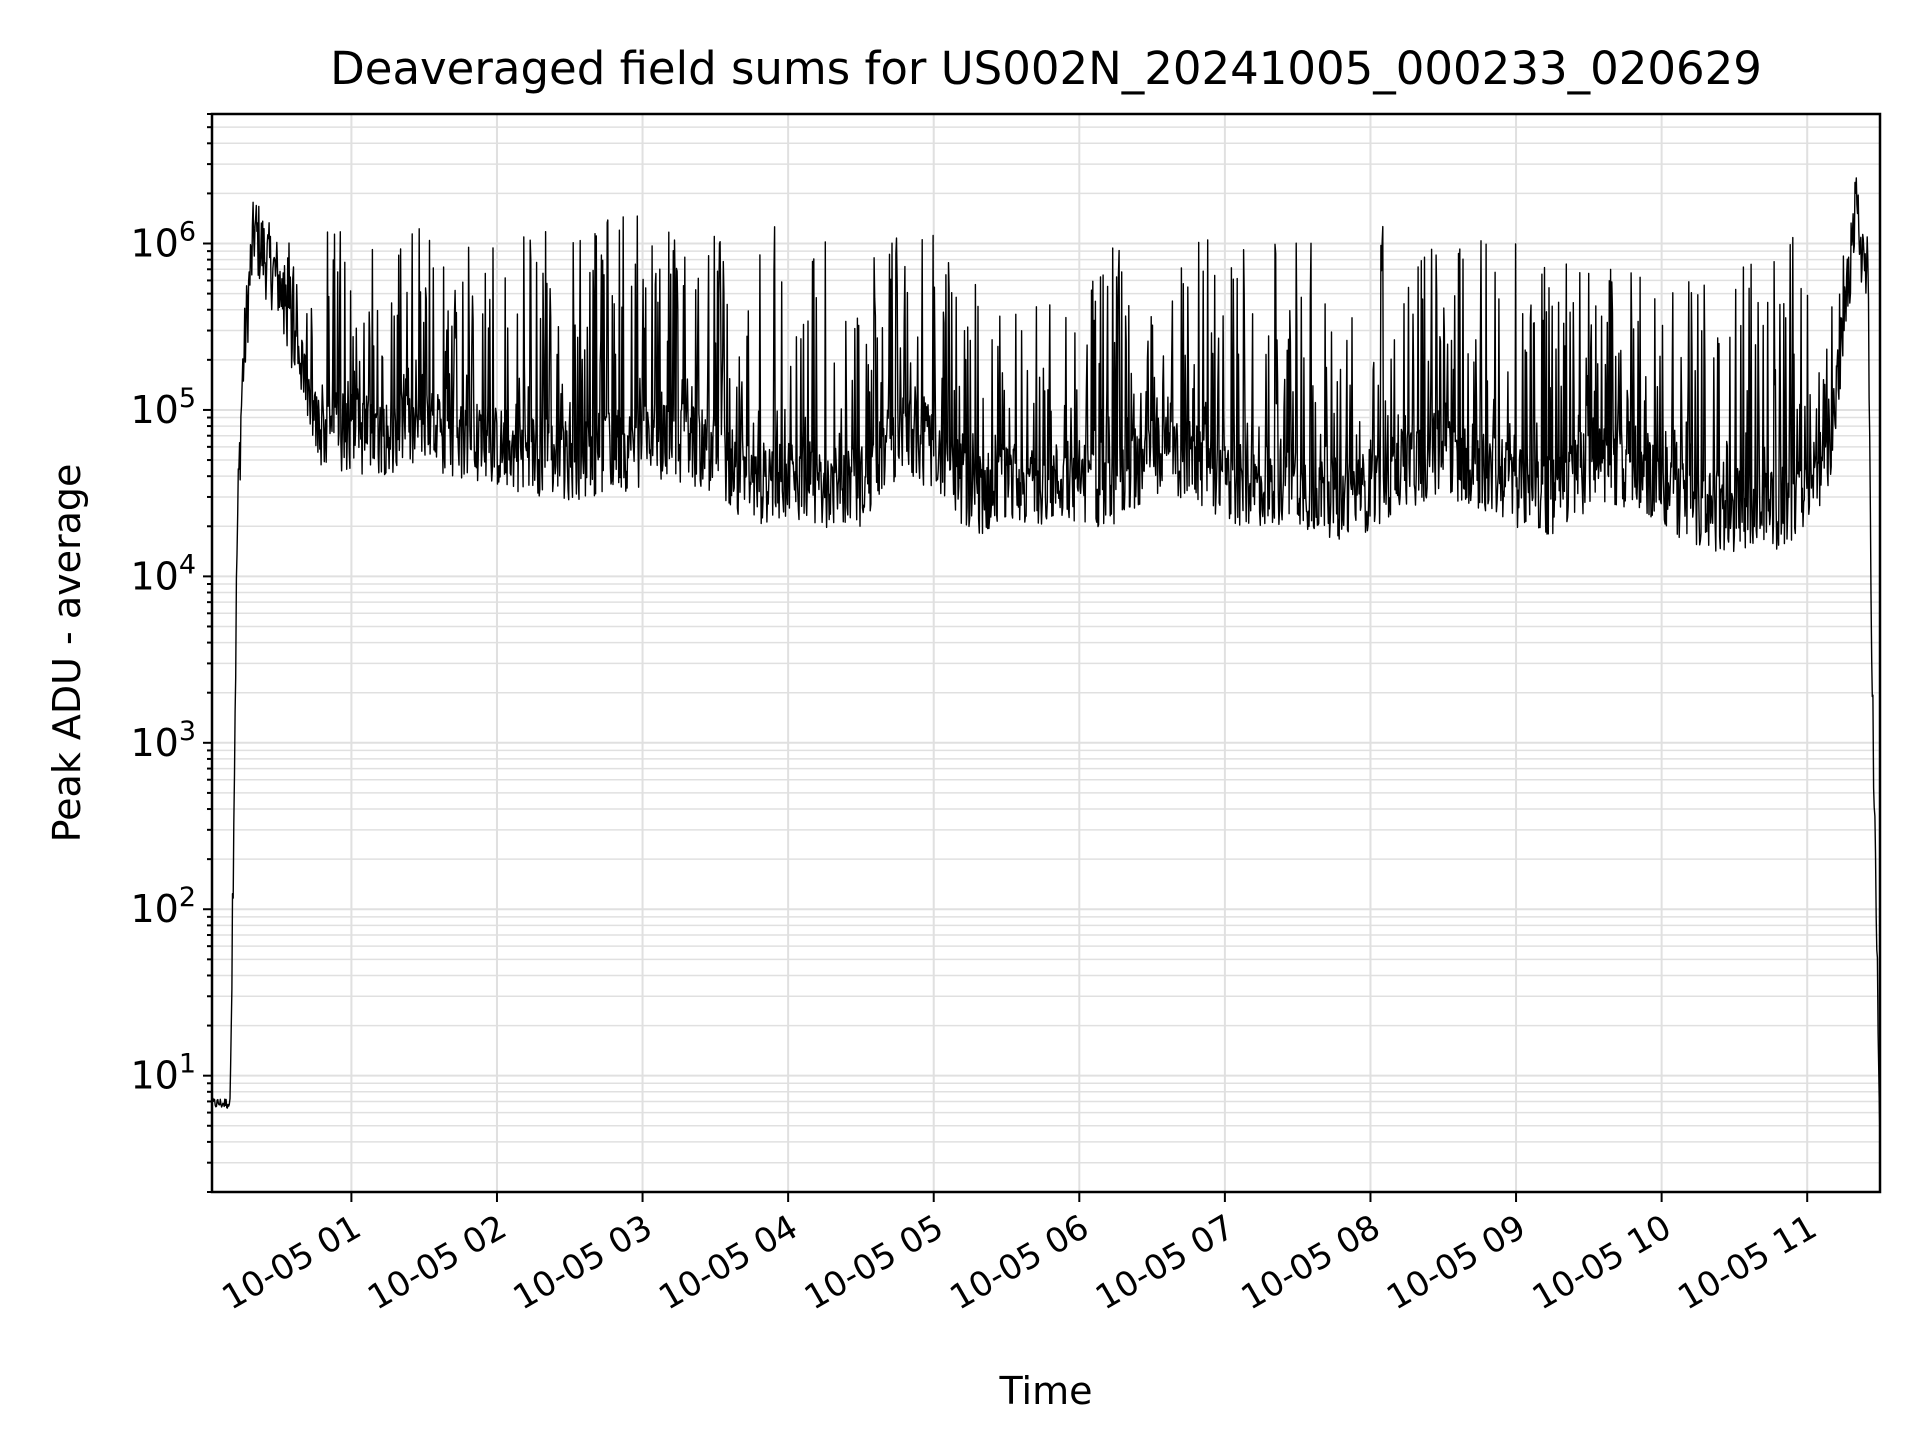  What do you see at coordinates (163, 740) in the screenshot?
I see `y-tick-label: 103` at bounding box center [163, 740].